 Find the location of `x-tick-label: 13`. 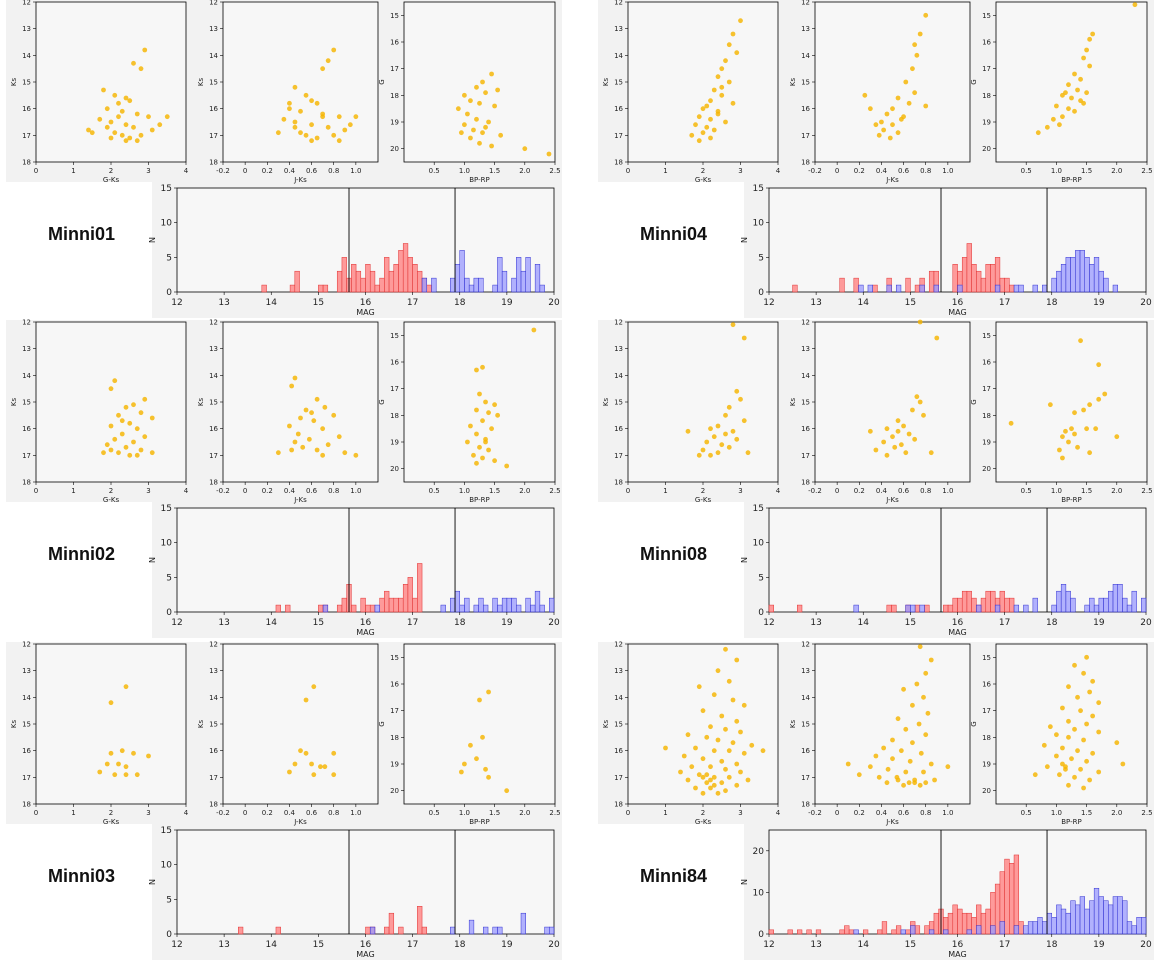

x-tick-label: 13 is located at coordinates (815, 303).